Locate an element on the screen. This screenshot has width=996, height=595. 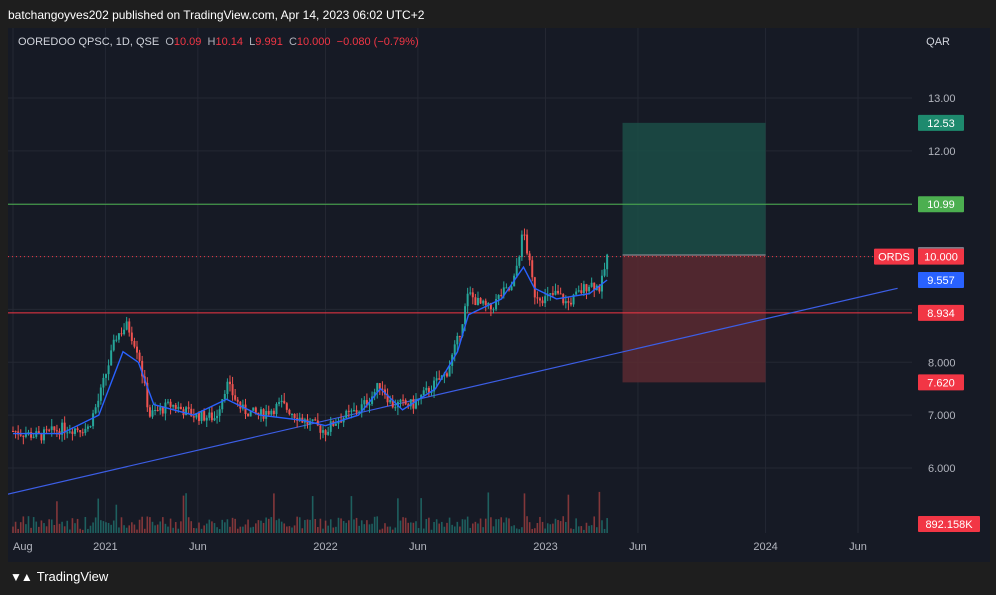
volume-label-box is located at coordinates (949, 524).